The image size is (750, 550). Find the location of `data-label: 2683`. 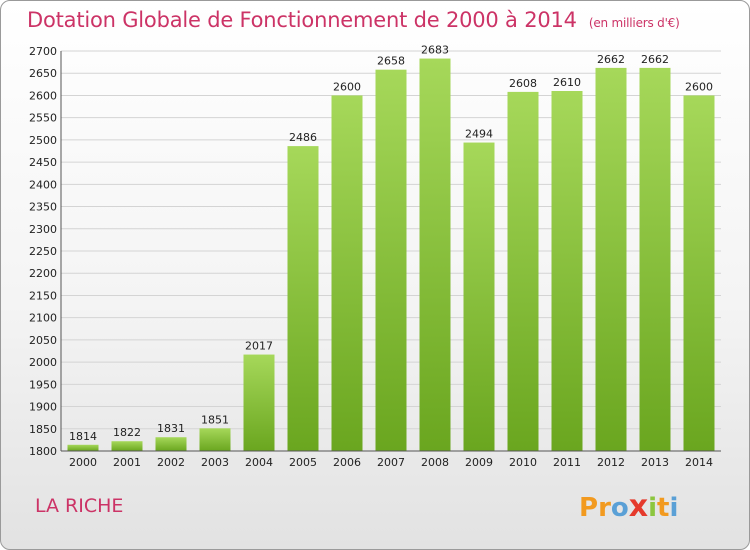

data-label: 2683 is located at coordinates (435, 50).